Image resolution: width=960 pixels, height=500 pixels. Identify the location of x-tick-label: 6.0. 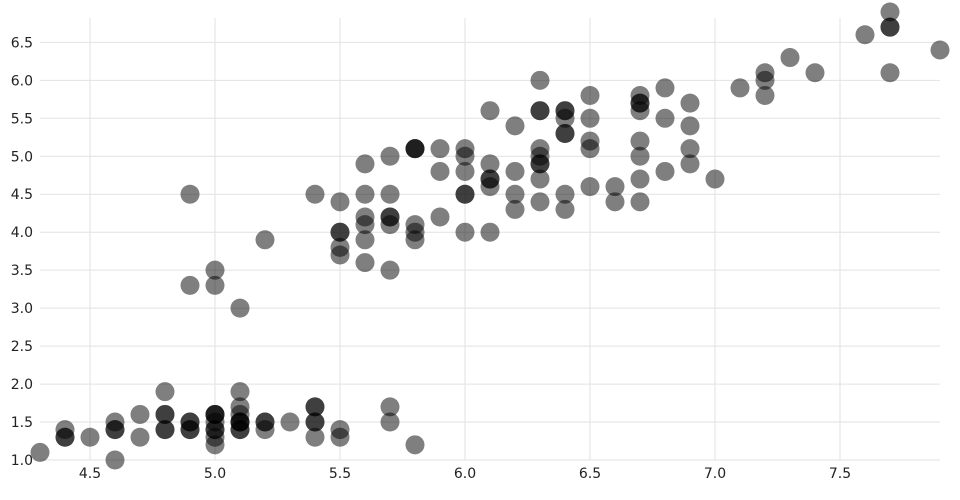
(465, 474).